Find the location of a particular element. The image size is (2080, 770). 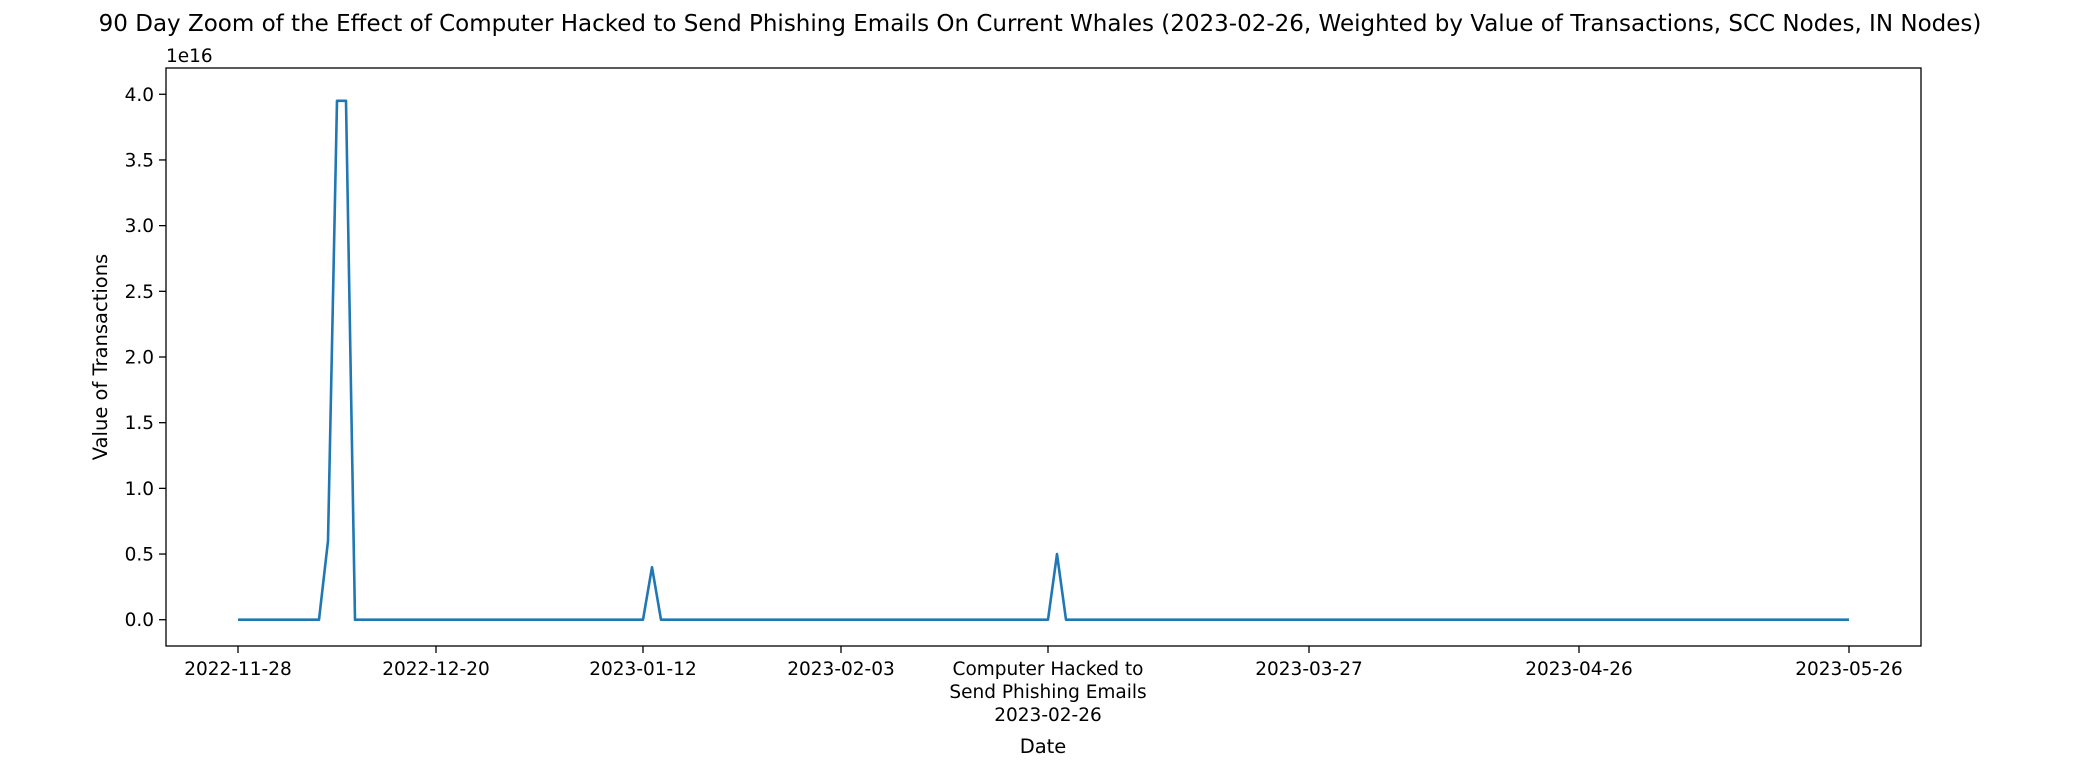

y-tick-label: 0.5 is located at coordinates (139, 555).